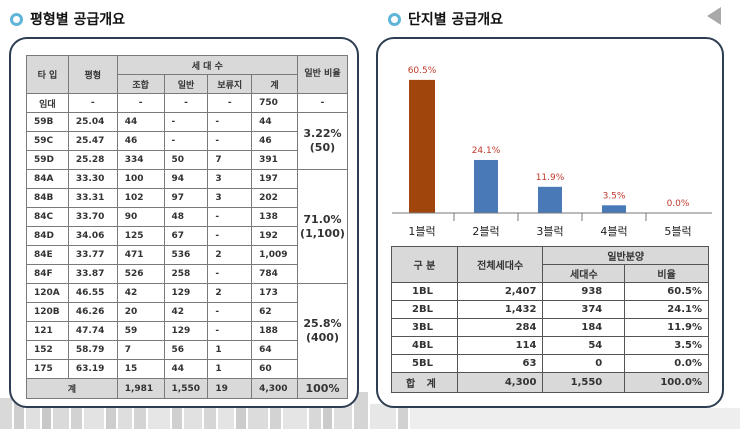  I want to click on total-label: 계, so click(72, 388).